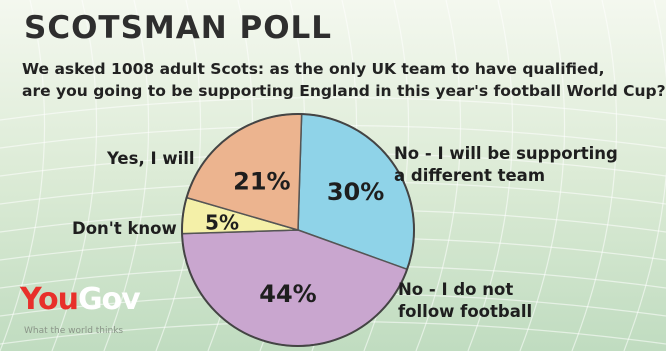 The image size is (666, 351). Describe the element at coordinates (465, 301) in the screenshot. I see `label-do-not-follow: No - I do not follow football` at that location.